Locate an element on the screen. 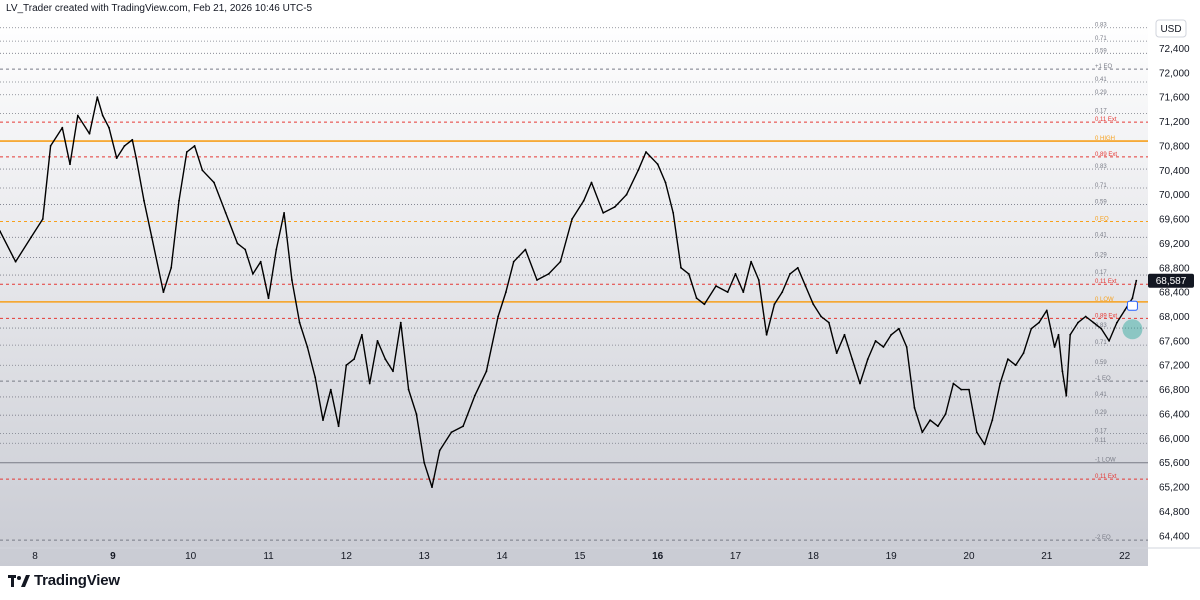 Image resolution: width=1200 pixels, height=600 pixels. price-tick-label: 72,400 is located at coordinates (1174, 49).